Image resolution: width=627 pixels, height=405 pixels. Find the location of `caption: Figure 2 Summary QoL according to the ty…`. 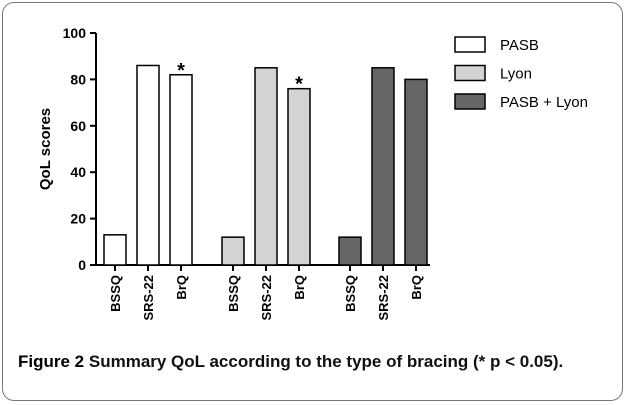

caption: Figure 2 Summary QoL according to the ty… is located at coordinates (298, 362).